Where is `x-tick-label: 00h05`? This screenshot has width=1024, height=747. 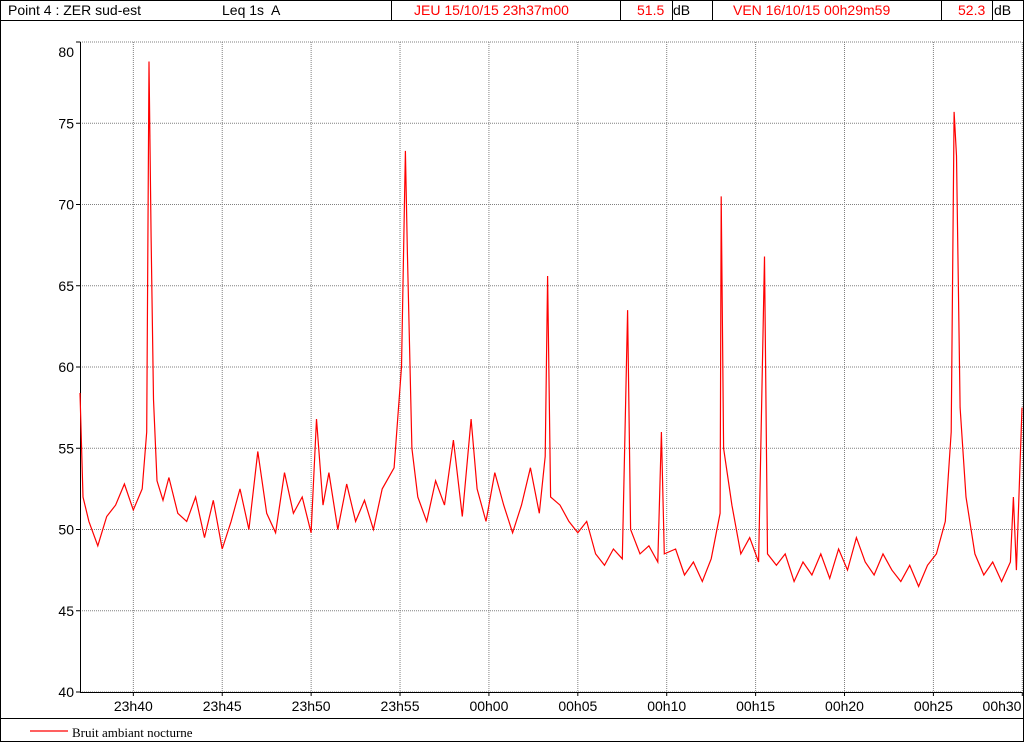 x-tick-label: 00h05 is located at coordinates (577, 706).